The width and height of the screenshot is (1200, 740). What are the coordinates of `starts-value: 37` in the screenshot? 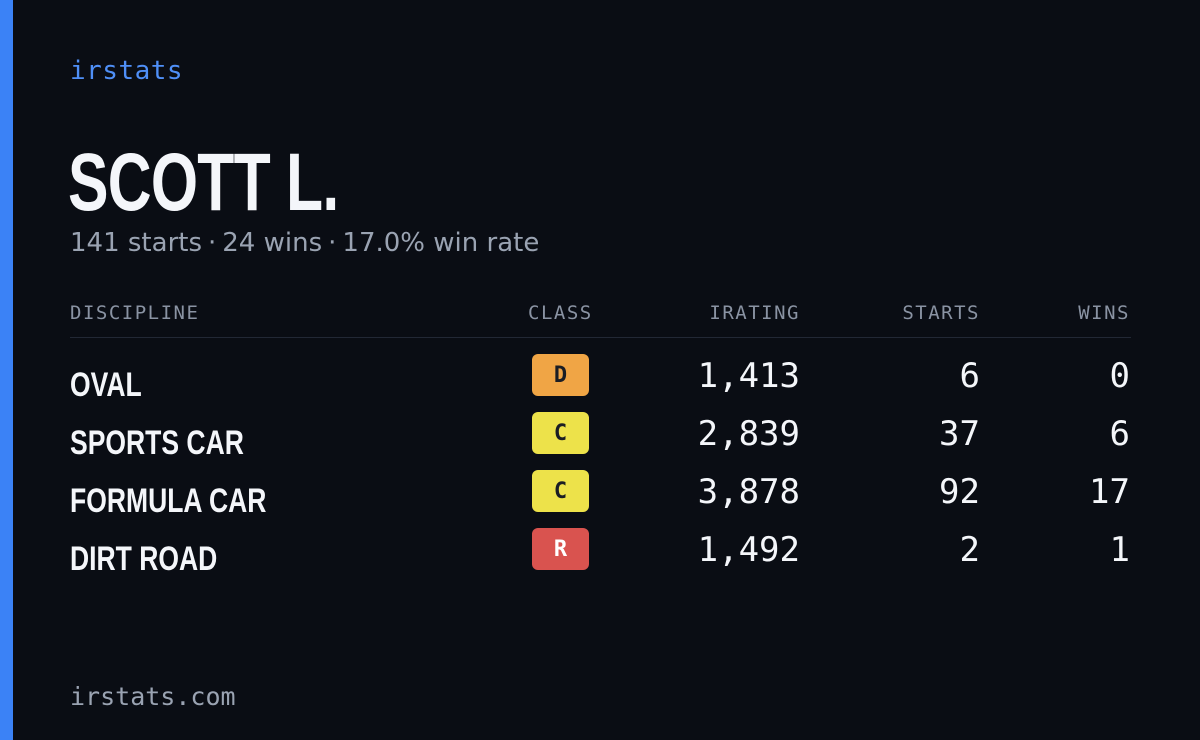 It's located at (959, 434).